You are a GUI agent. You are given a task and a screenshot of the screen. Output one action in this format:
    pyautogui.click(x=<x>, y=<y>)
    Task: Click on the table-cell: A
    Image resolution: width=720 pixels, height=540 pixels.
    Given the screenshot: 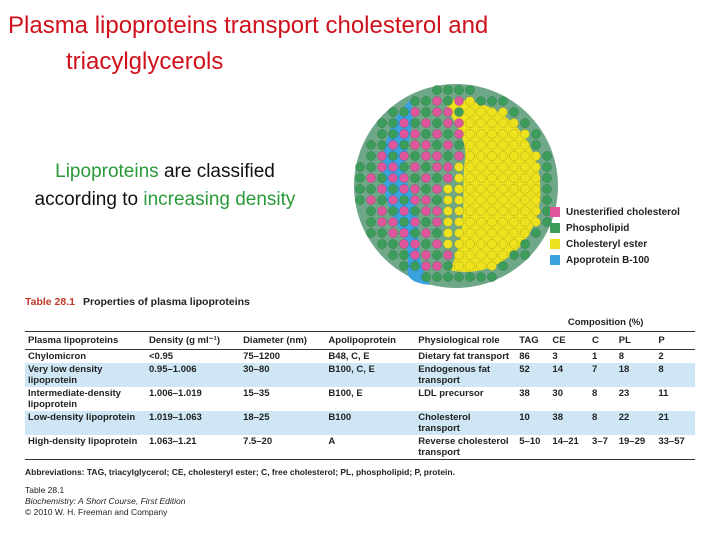 What is the action you would take?
    pyautogui.click(x=370, y=447)
    